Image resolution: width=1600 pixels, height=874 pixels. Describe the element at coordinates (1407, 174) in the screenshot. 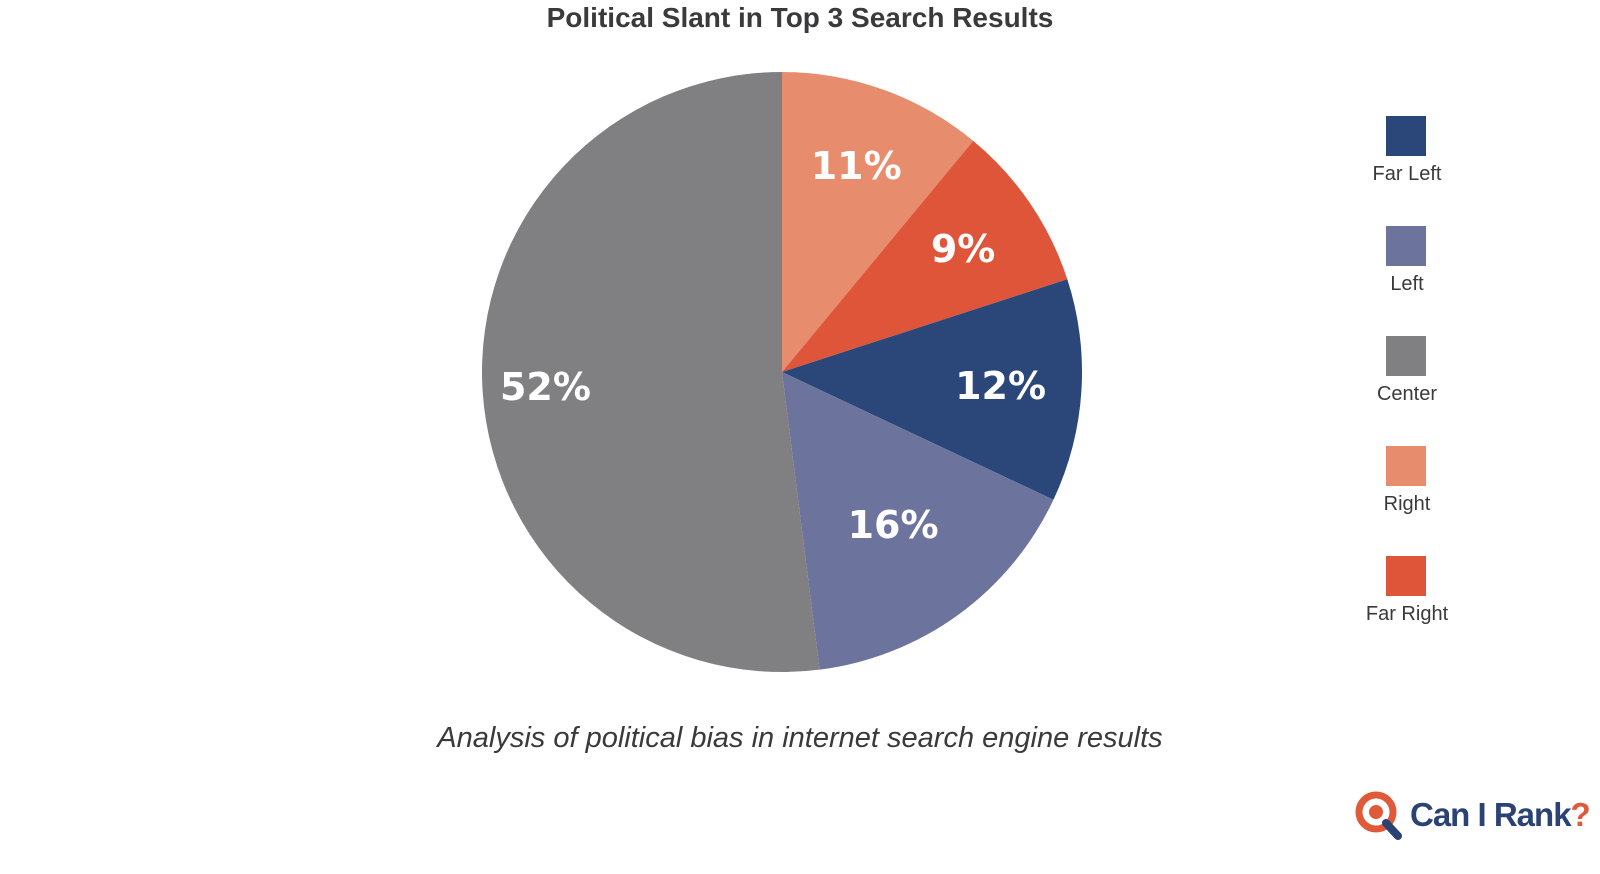

I see `legend-label: Far Left` at that location.